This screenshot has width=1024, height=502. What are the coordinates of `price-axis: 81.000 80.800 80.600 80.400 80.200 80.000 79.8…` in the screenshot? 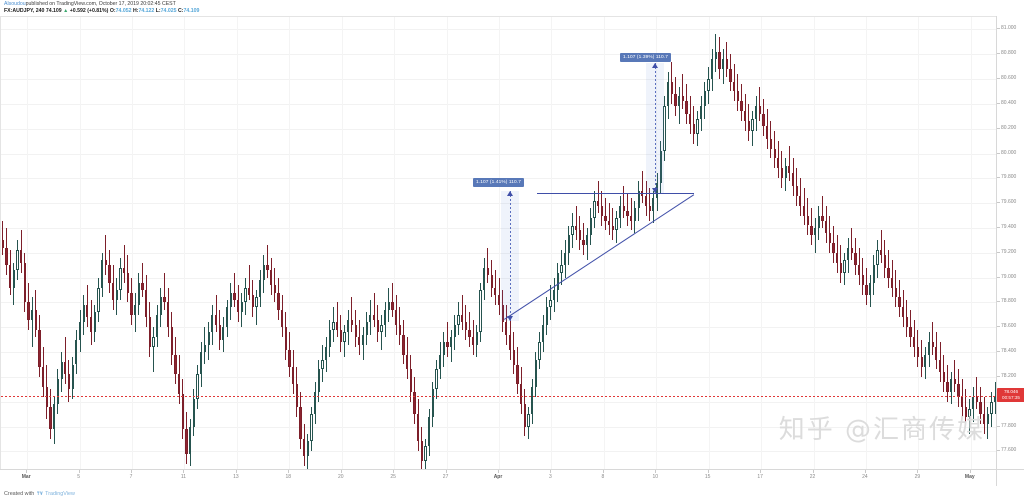 It's located at (1010, 242).